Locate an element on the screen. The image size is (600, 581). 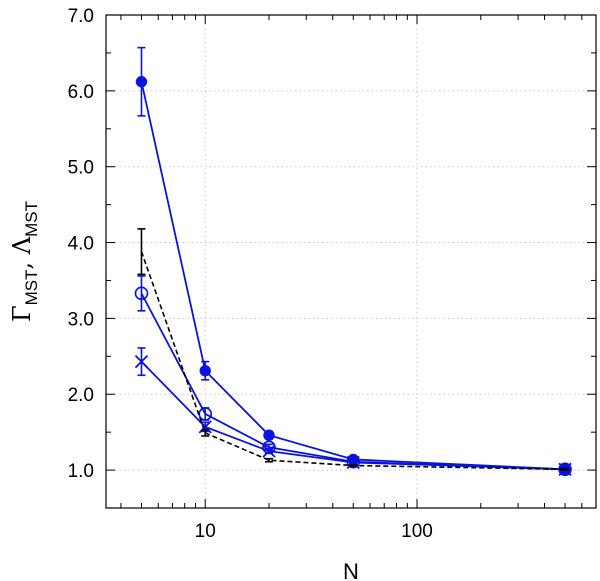
y-title-lambda: Λ is located at coordinates (22, 245).